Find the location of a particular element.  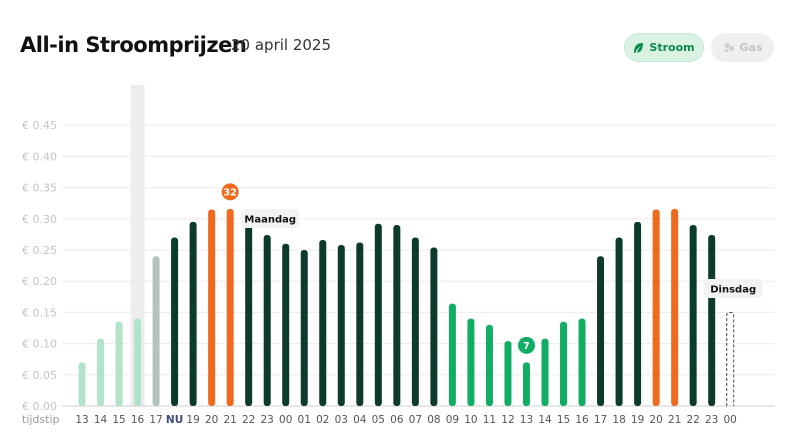

x-tick-label: NU is located at coordinates (174, 420).